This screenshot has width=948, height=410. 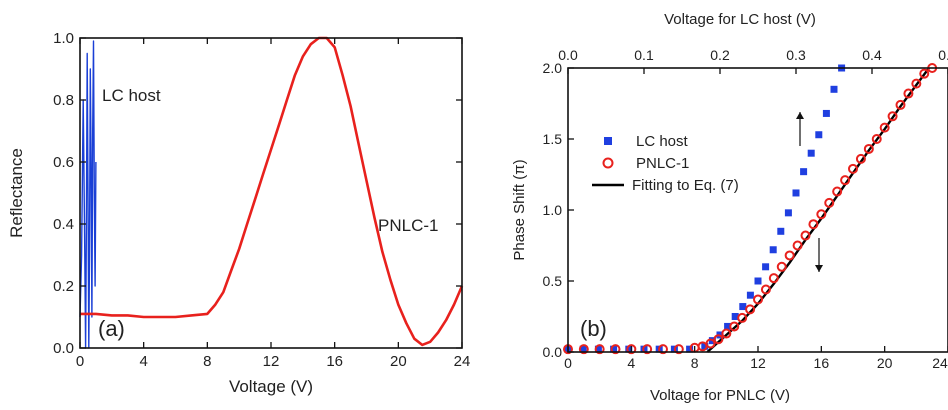 What do you see at coordinates (143, 361) in the screenshot?
I see `x-tick-label: 4` at bounding box center [143, 361].